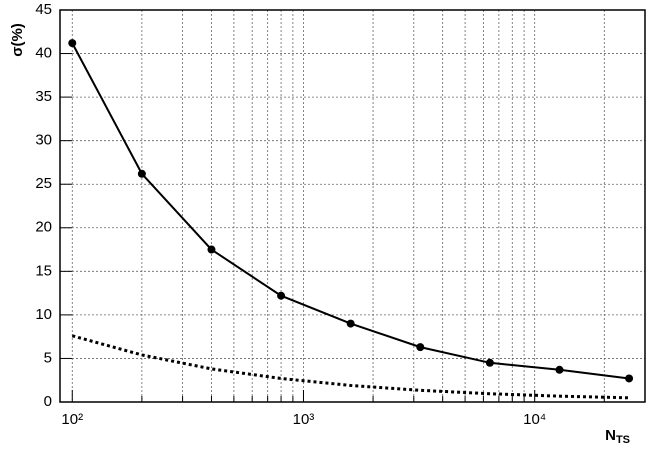 The height and width of the screenshot is (455, 664). What do you see at coordinates (43, 96) in the screenshot?
I see `y-tick-label: 35` at bounding box center [43, 96].